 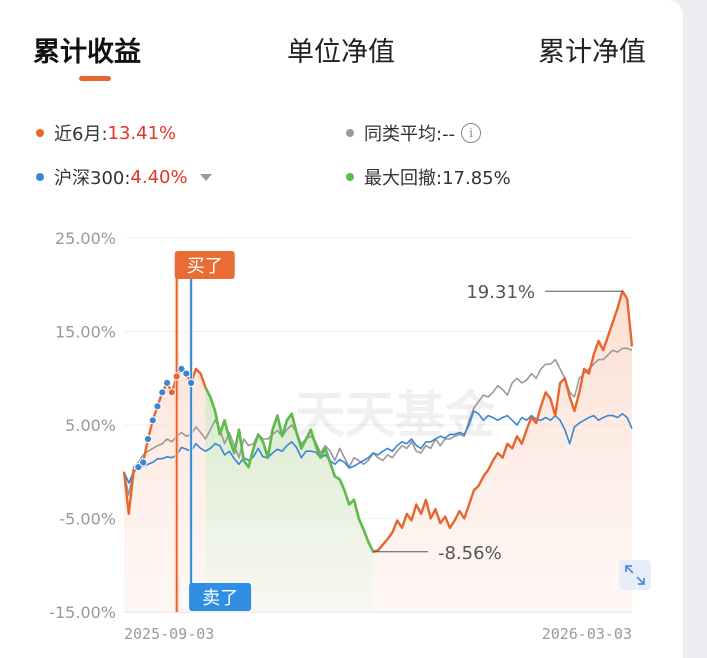 I want to click on expand-icon-glyph, so click(x=635, y=575).